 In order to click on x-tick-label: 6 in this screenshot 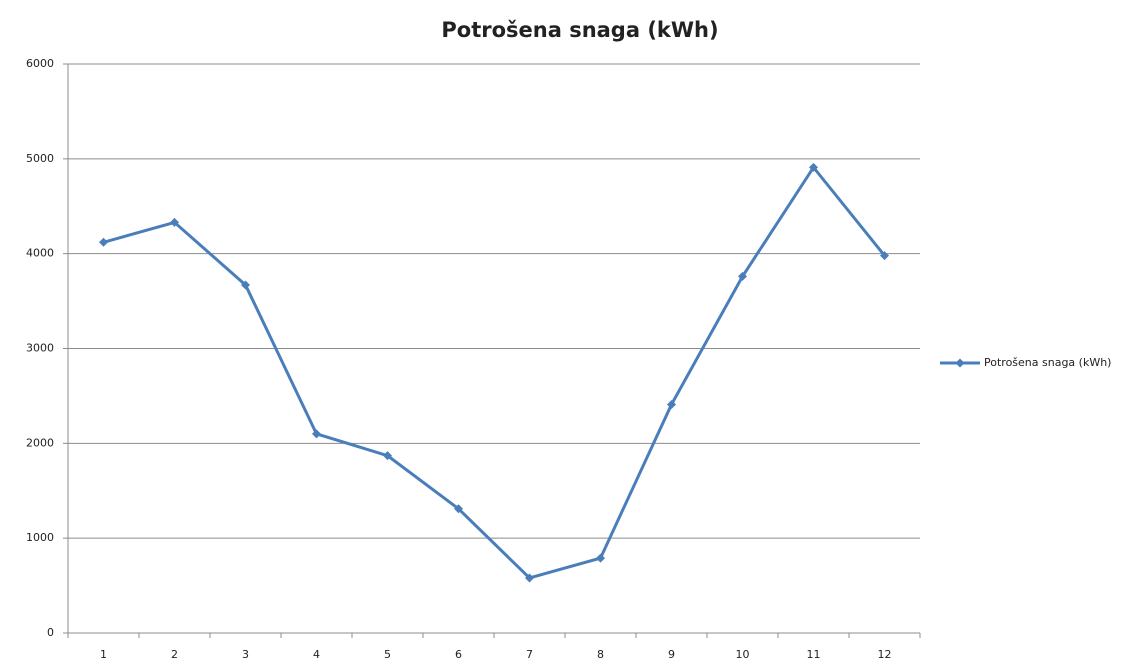, I will do `click(458, 654)`.